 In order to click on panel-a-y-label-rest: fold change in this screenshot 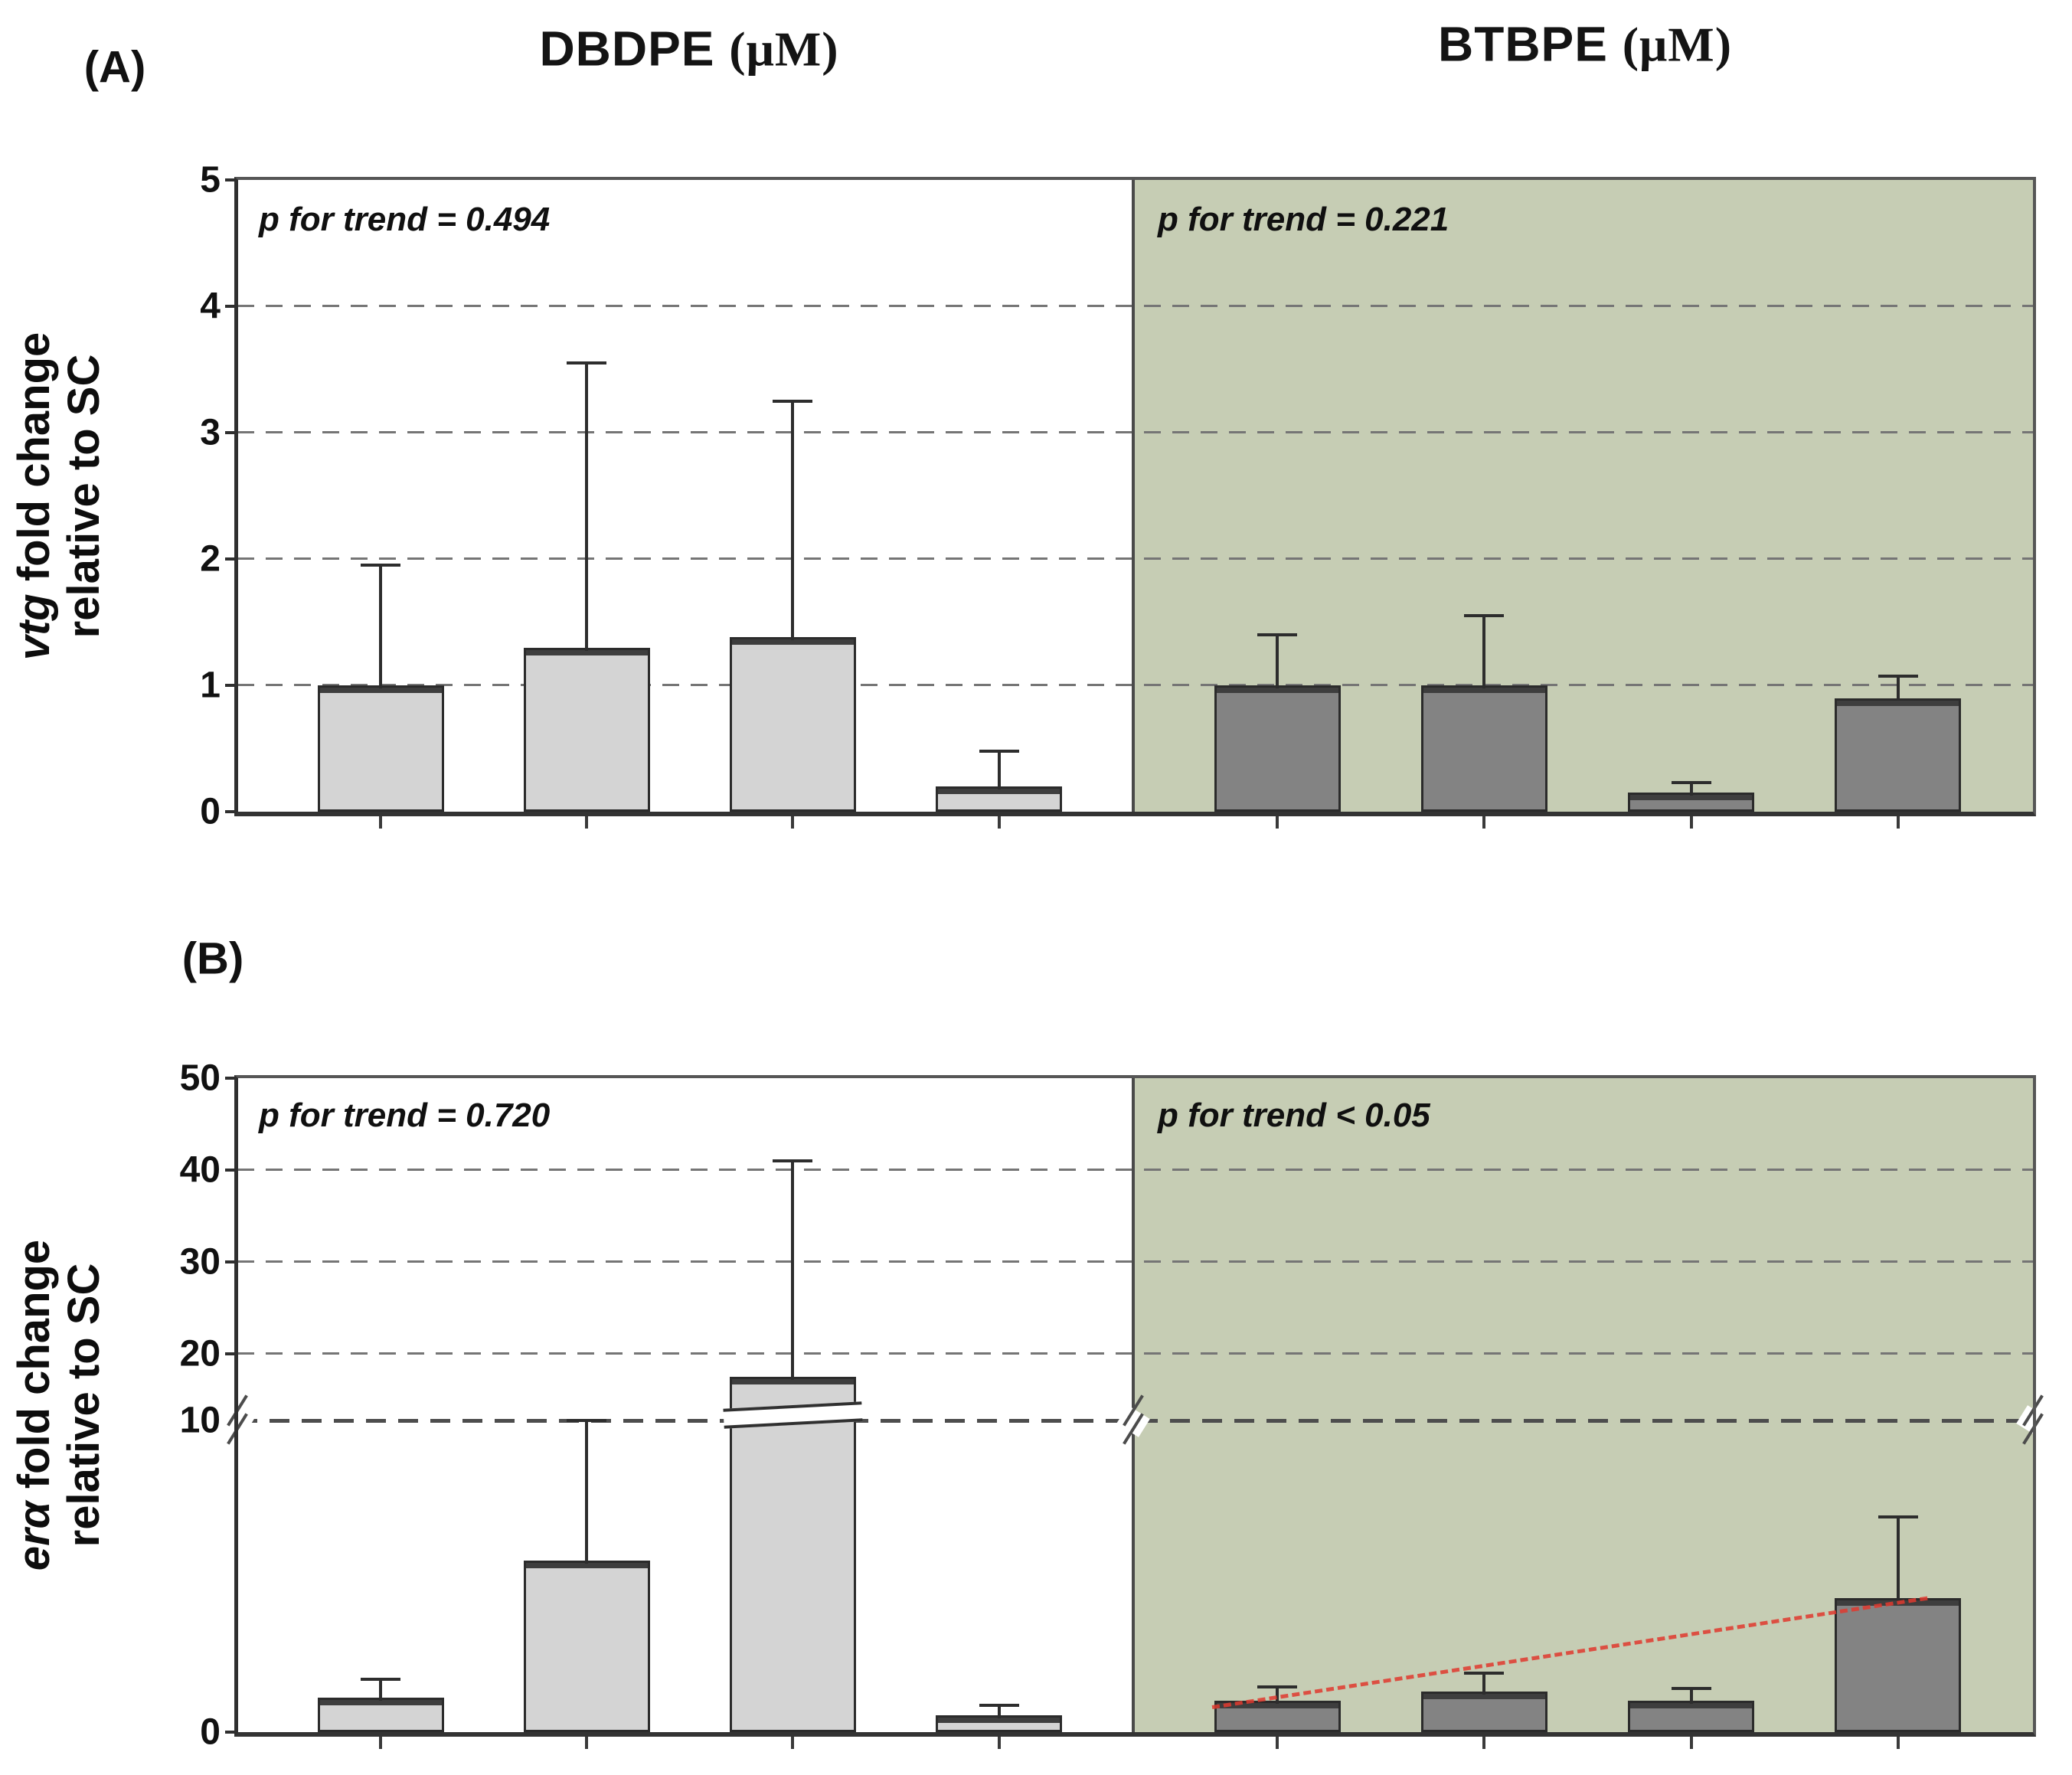, I will do `click(35, 463)`.